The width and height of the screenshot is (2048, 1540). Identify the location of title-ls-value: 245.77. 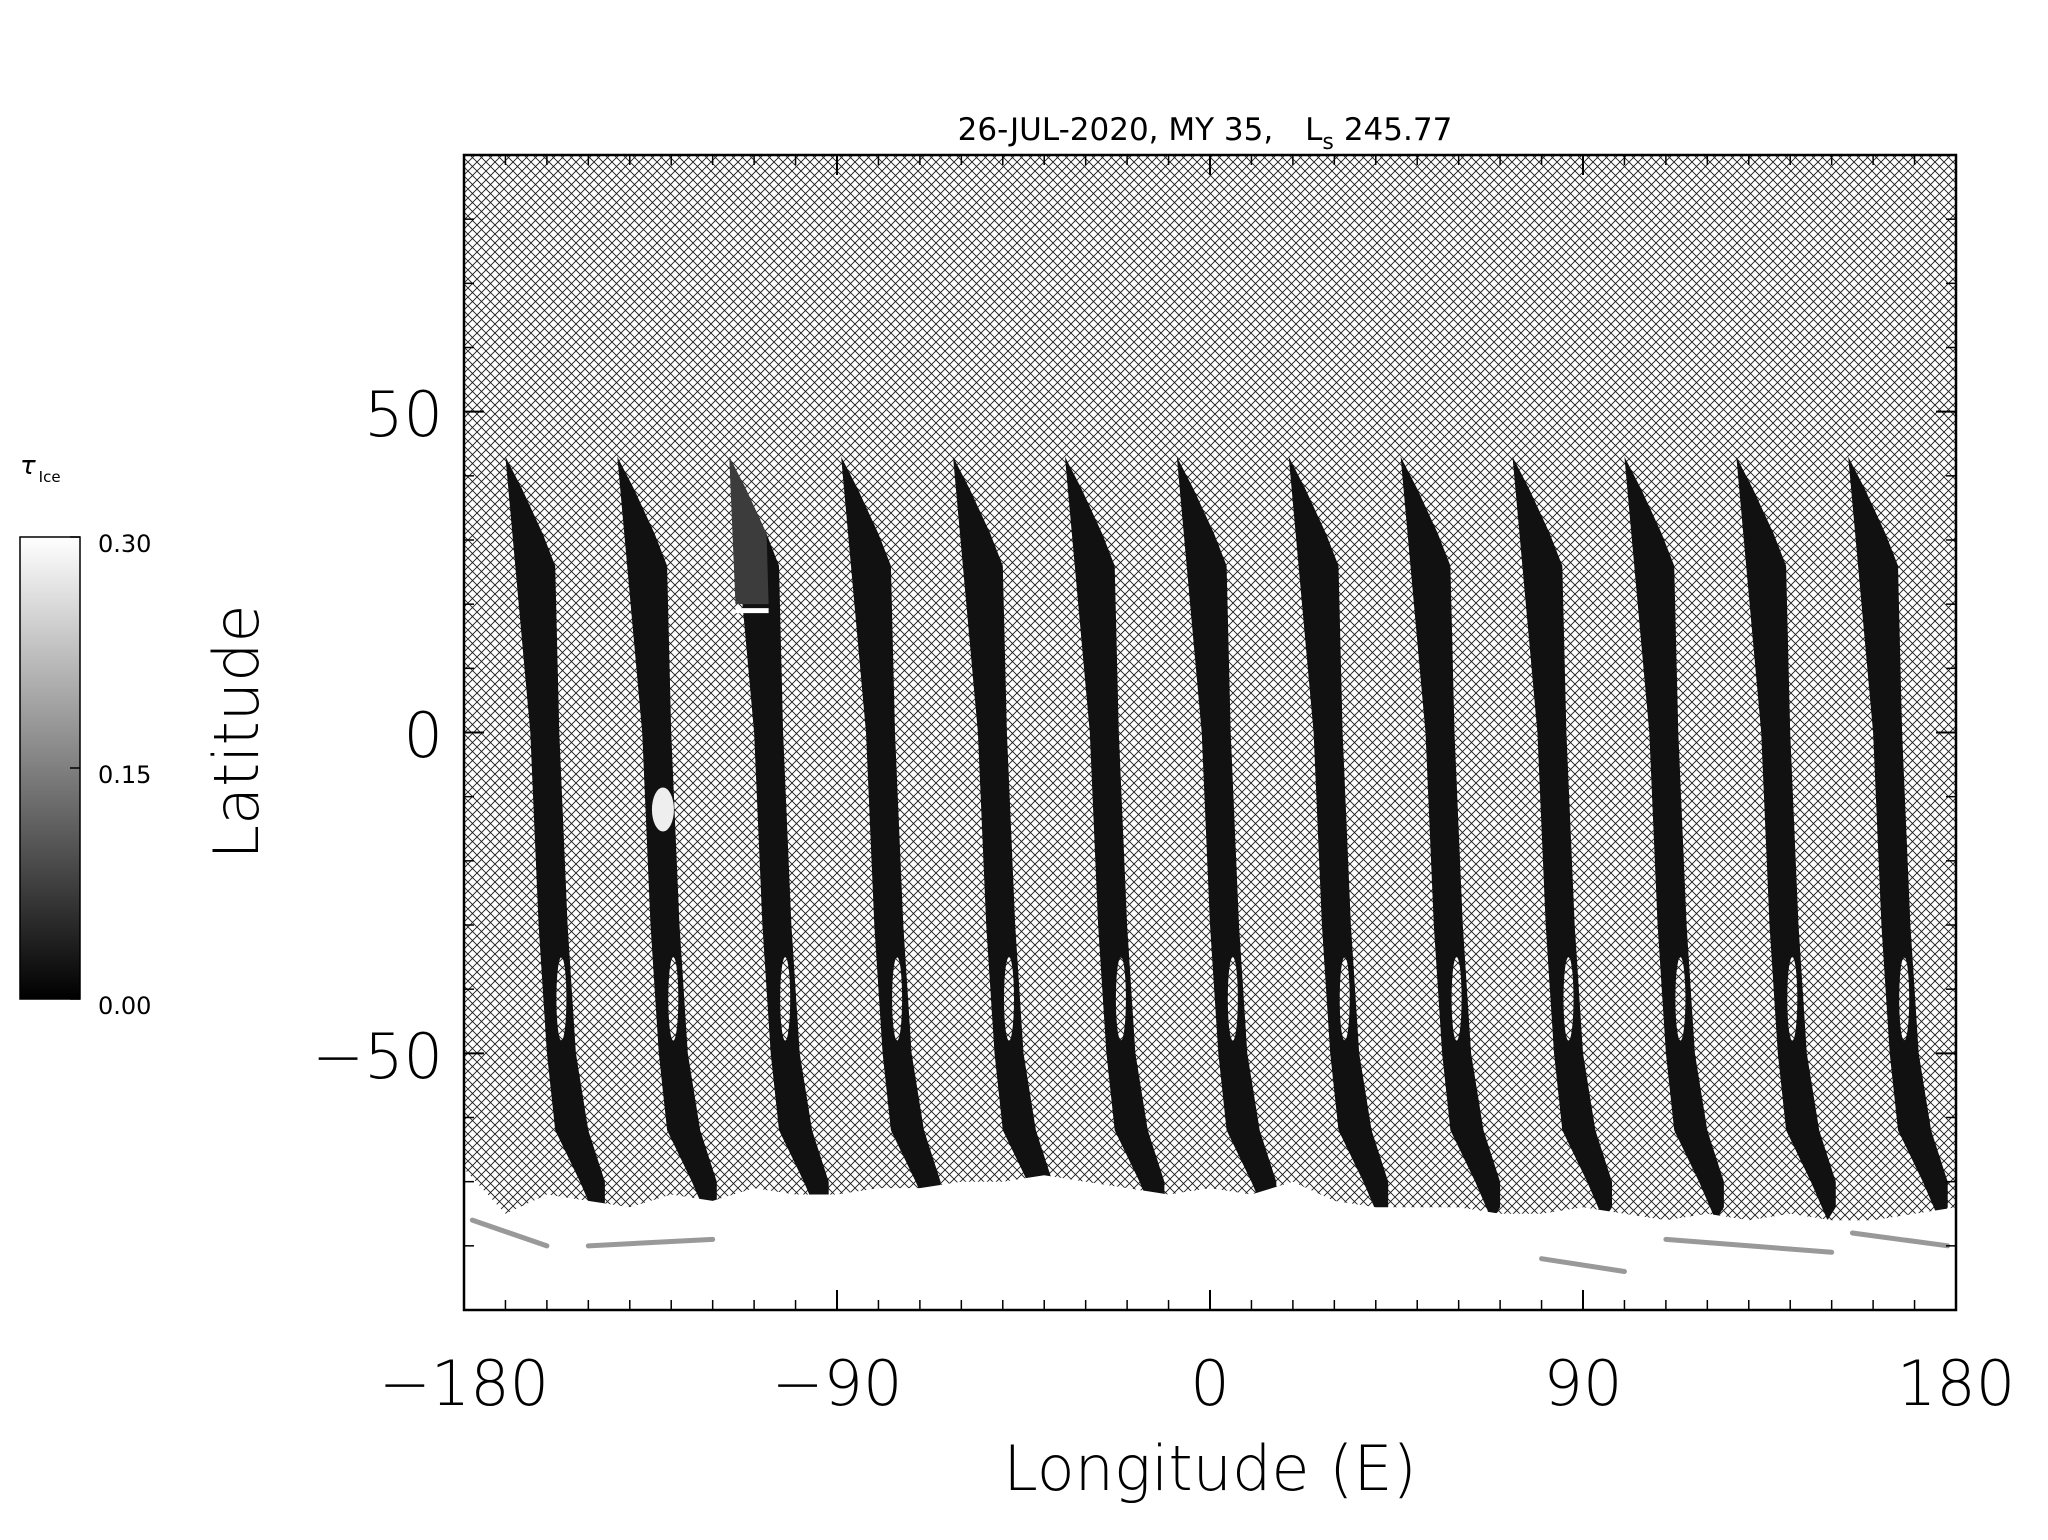
(1398, 130).